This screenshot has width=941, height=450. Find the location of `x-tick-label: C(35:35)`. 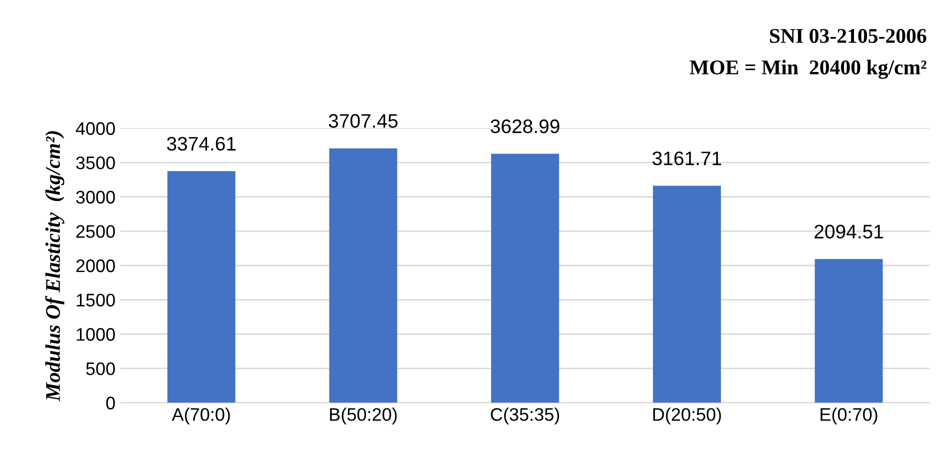

x-tick-label: C(35:35) is located at coordinates (525, 416).